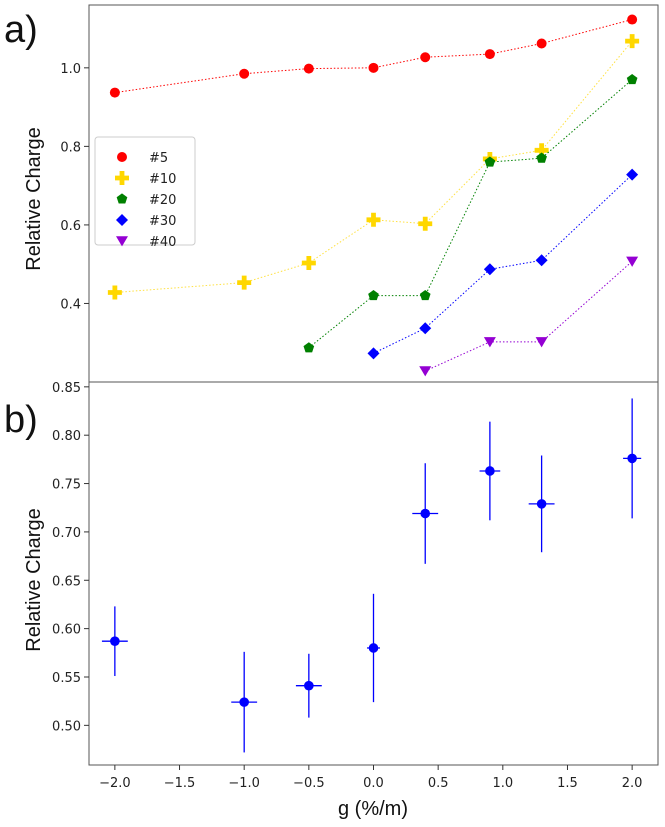 The width and height of the screenshot is (665, 827). I want to click on panel-a-ytick-label: 0.4, so click(70, 304).